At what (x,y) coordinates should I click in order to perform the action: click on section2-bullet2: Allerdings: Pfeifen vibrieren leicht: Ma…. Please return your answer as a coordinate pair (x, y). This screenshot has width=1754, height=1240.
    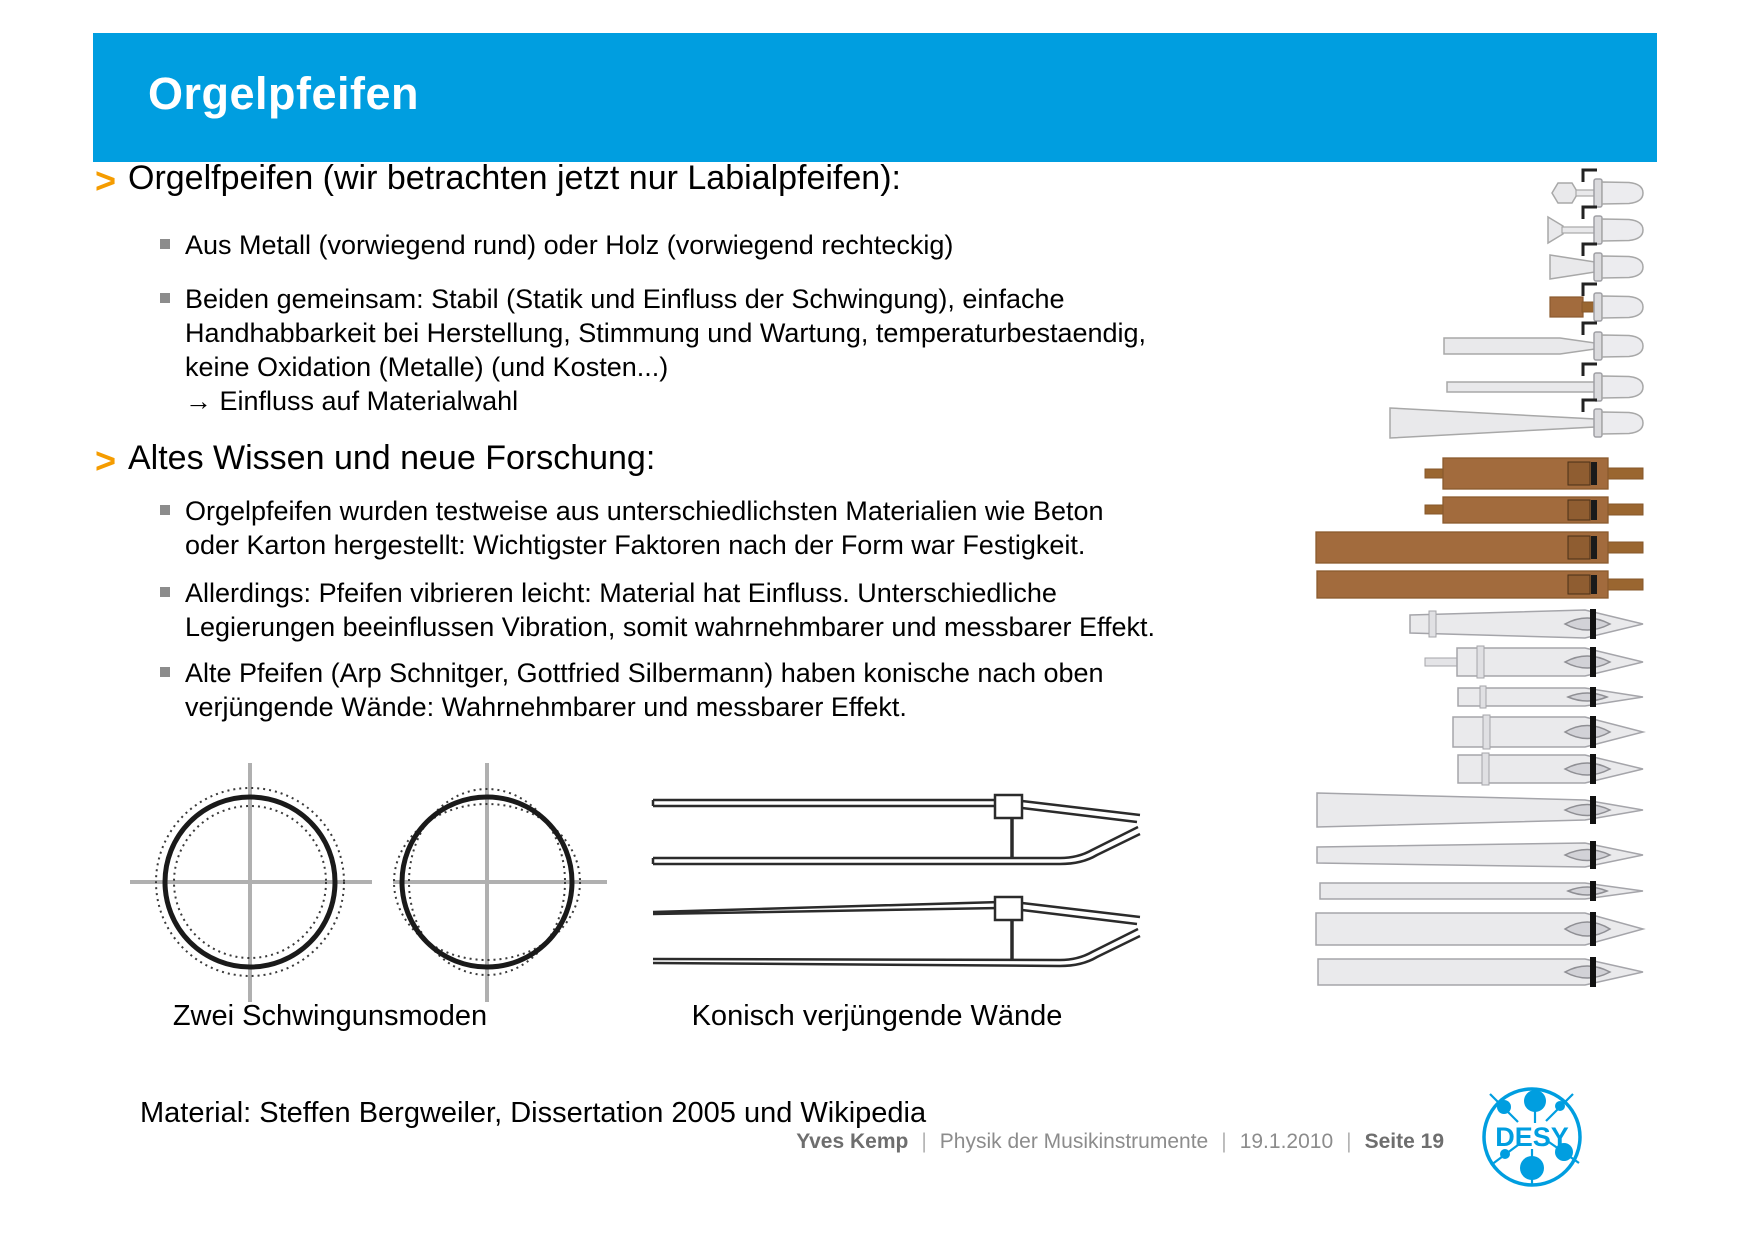
    Looking at the image, I should click on (657, 610).